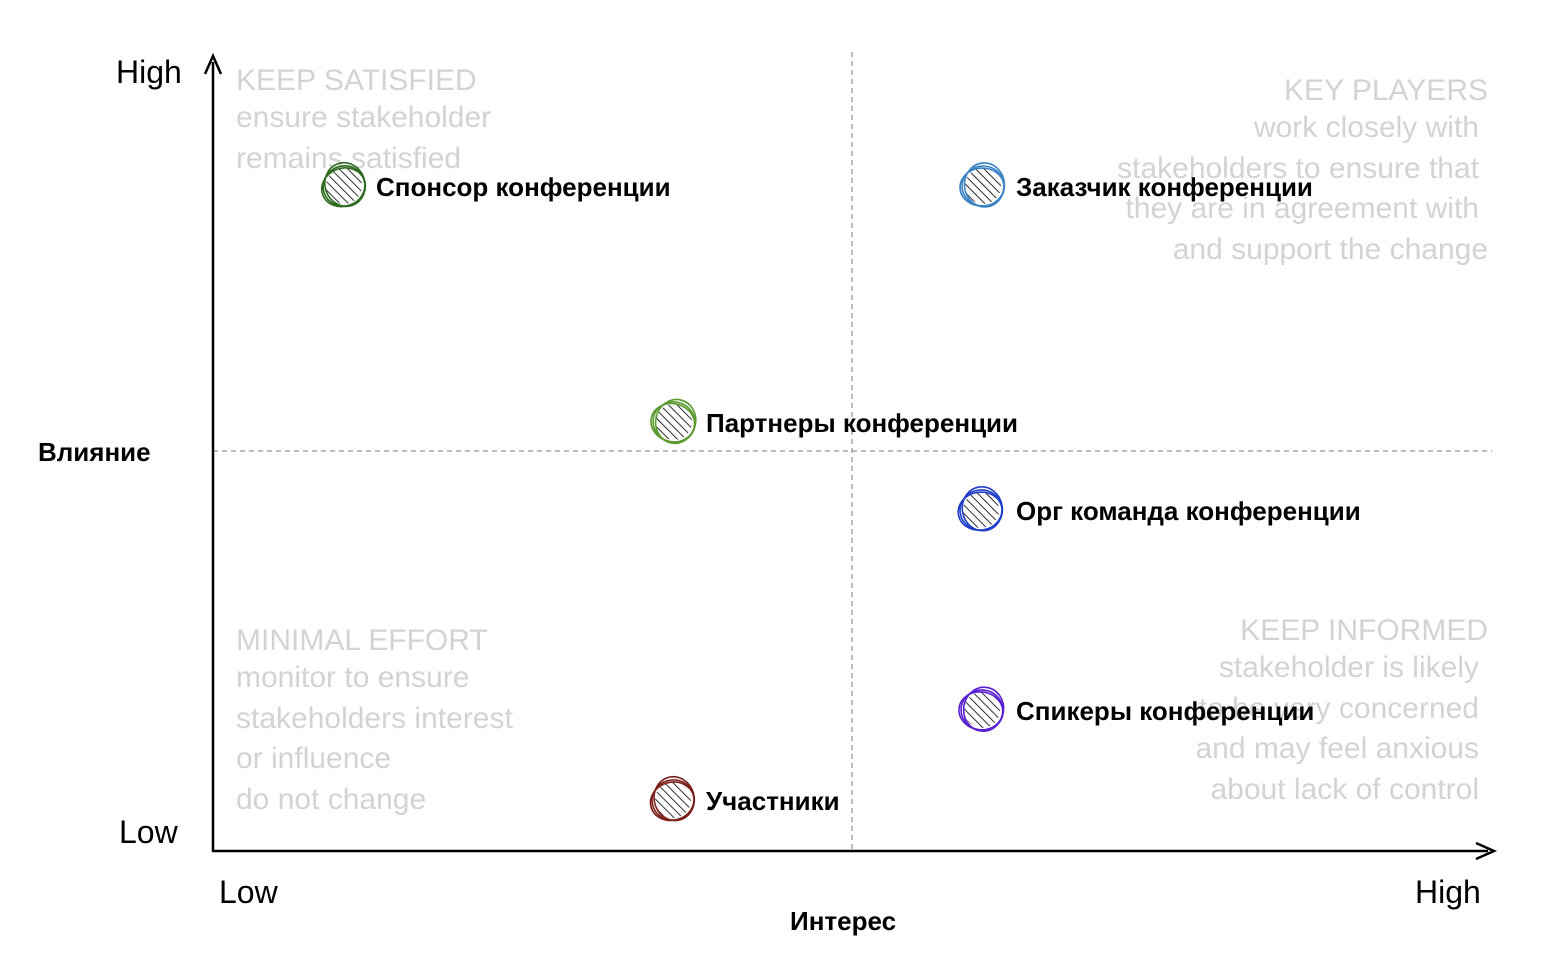 This screenshot has width=1544, height=968. Describe the element at coordinates (148, 832) in the screenshot. I see `y-axis-low-label: Low` at that location.